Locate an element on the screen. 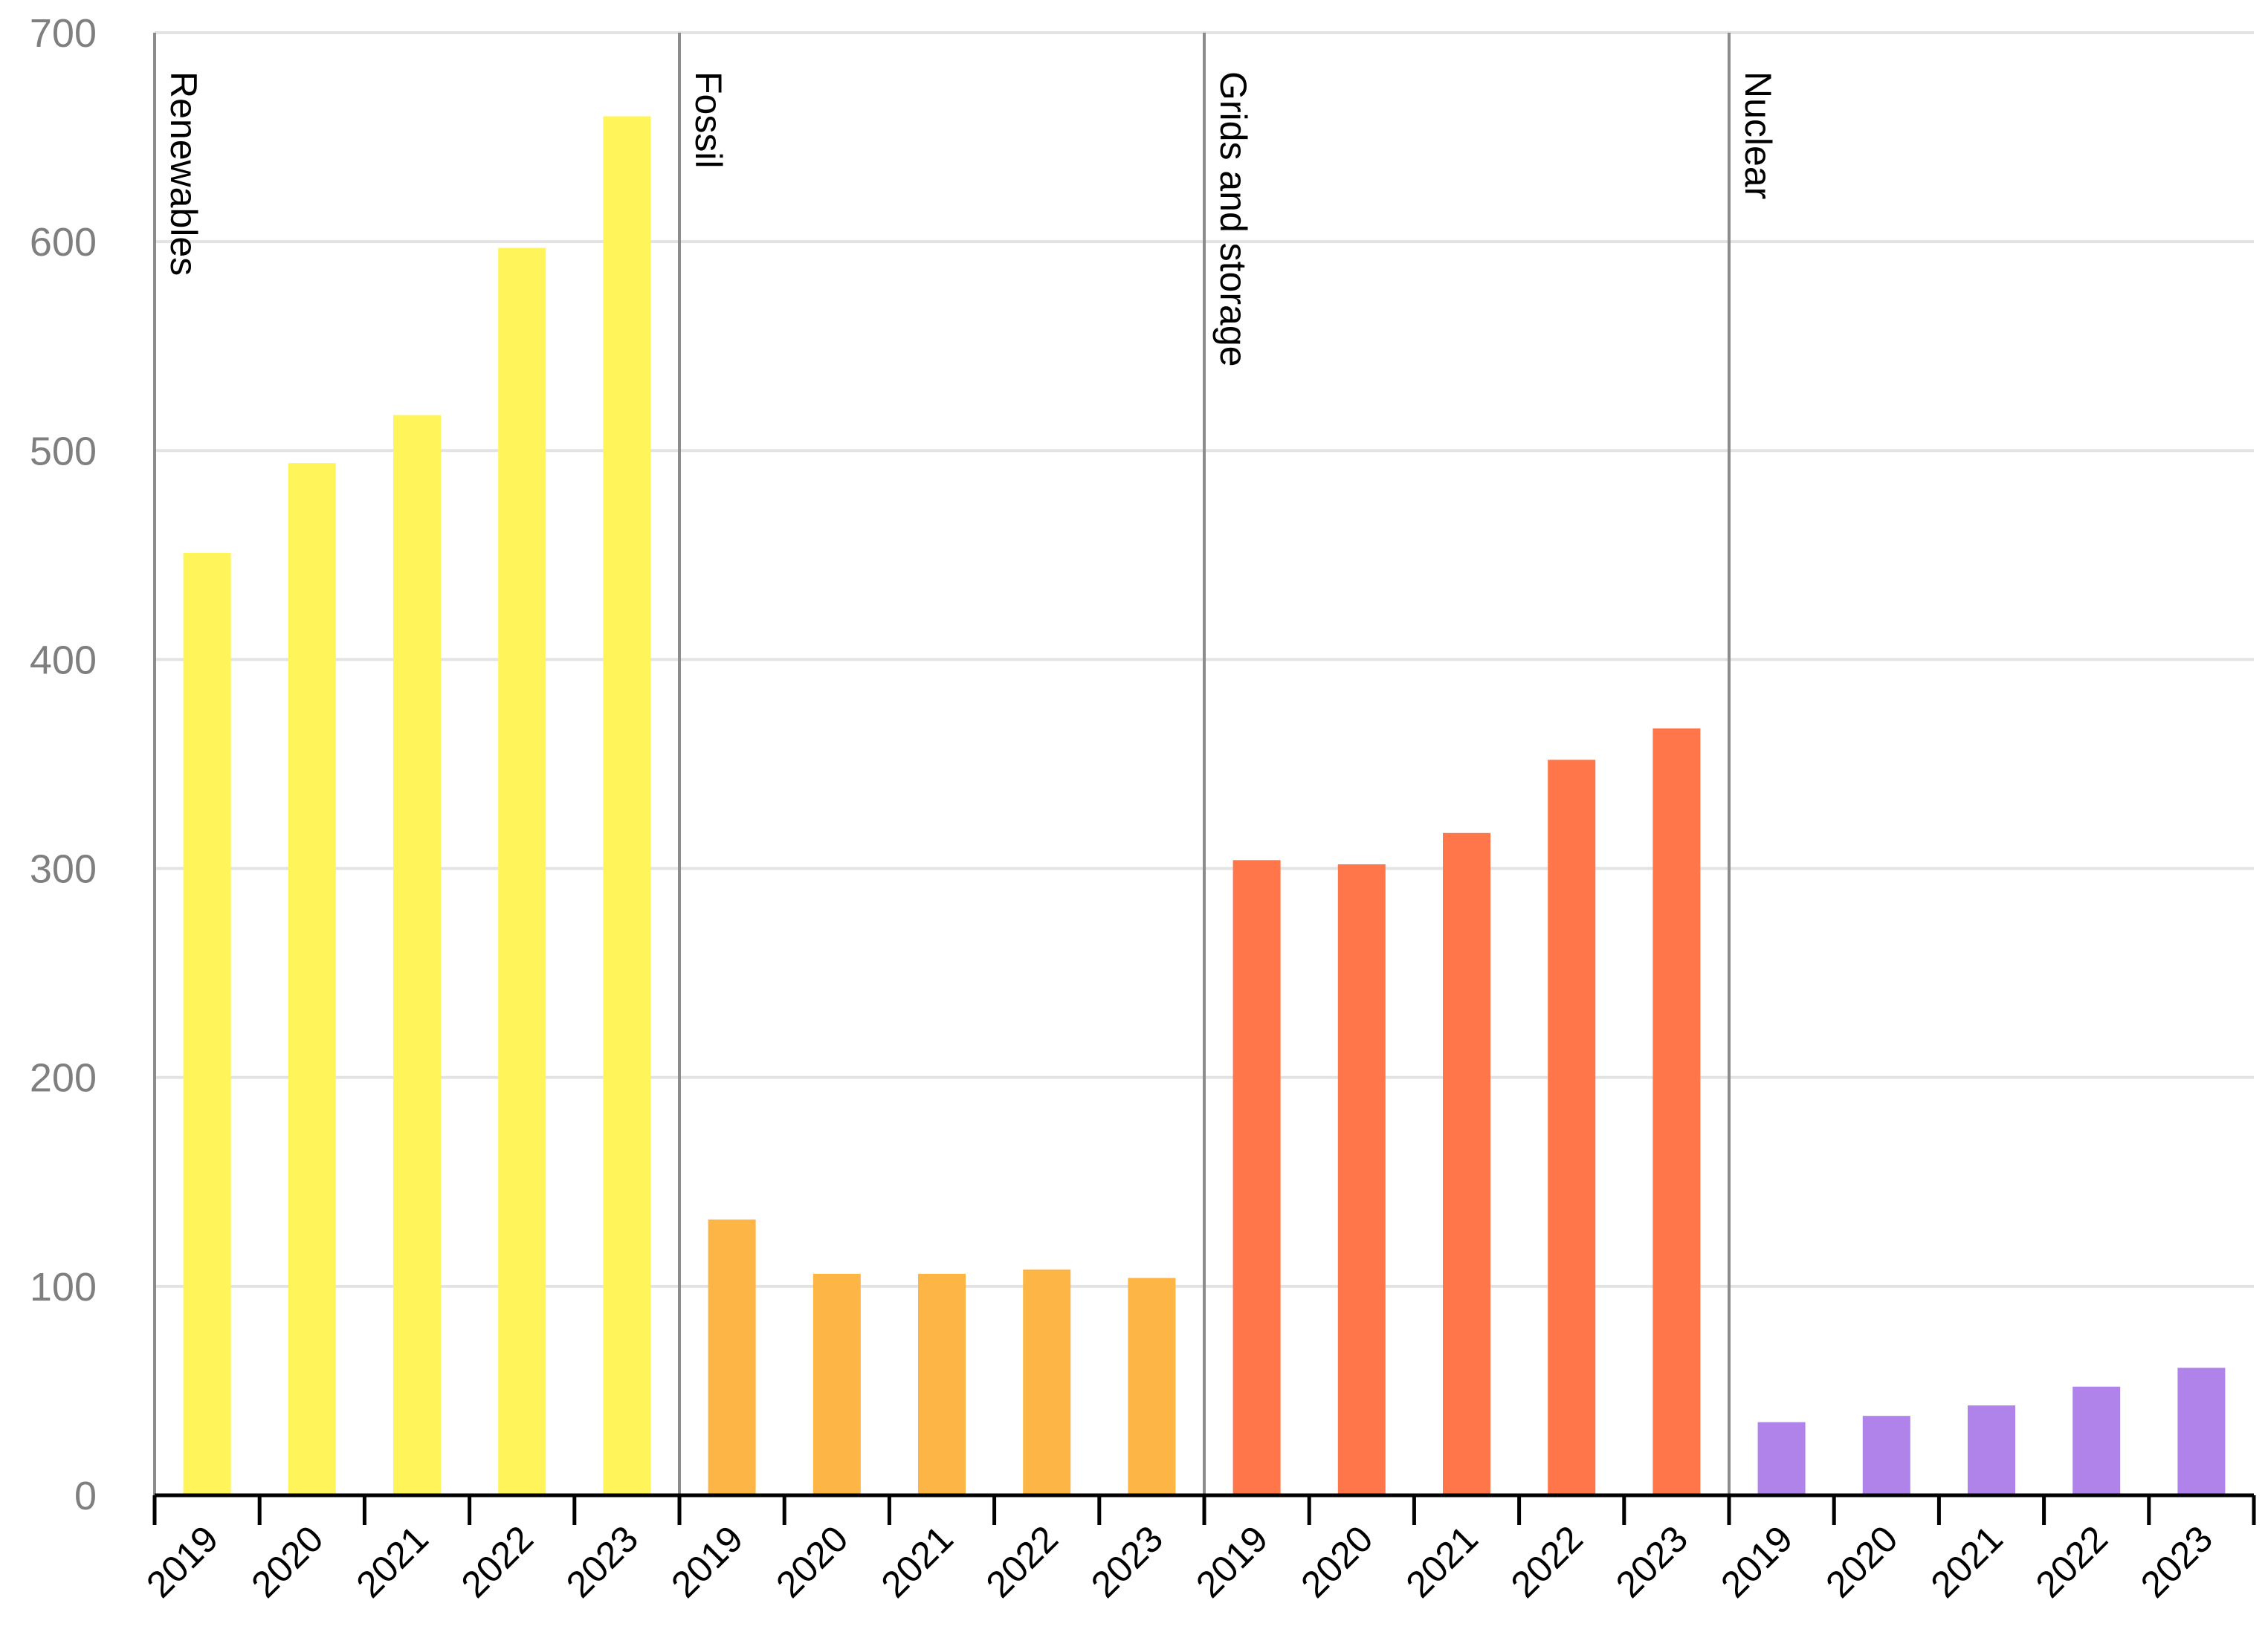  bar-grids-and-storage-2022 is located at coordinates (1572, 1127).